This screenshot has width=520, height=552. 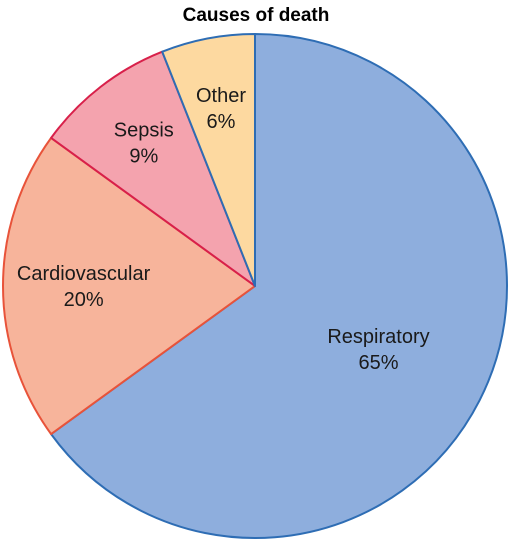 I want to click on slice-value-other: 6%, so click(x=221, y=122).